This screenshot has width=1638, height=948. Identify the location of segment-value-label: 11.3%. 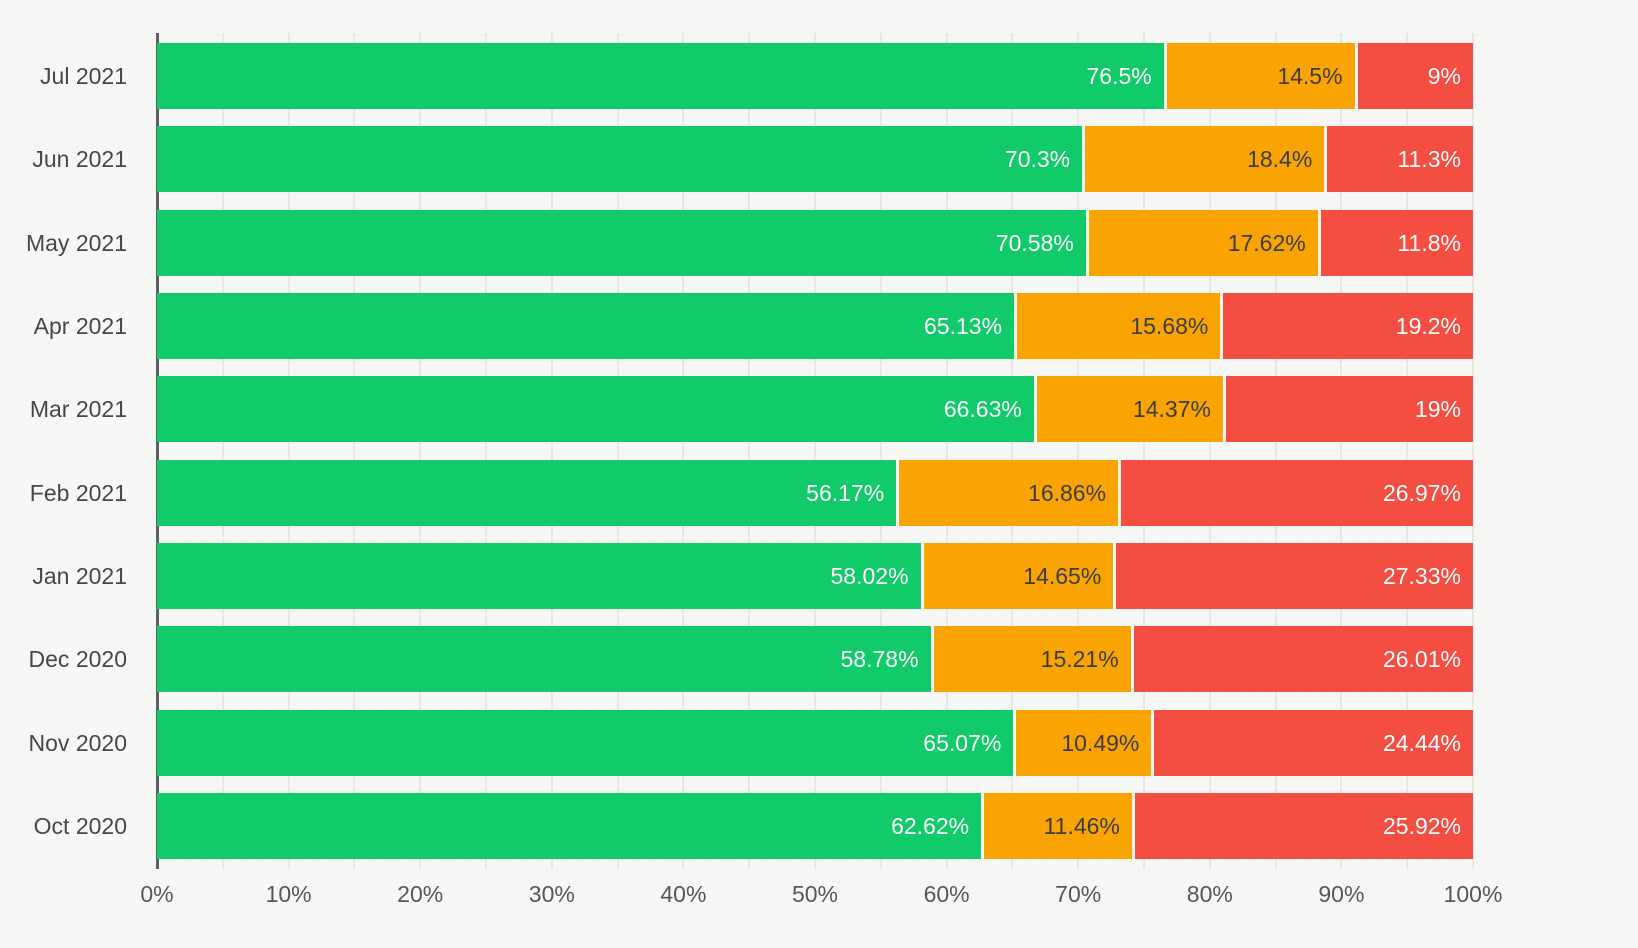
(1429, 159).